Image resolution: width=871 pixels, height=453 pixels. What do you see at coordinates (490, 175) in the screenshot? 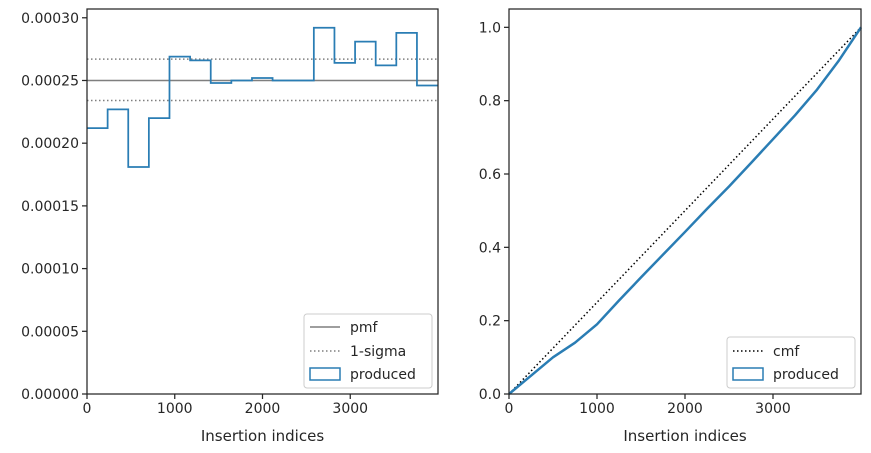
I see `right-y-tick-label: 0.6` at bounding box center [490, 175].